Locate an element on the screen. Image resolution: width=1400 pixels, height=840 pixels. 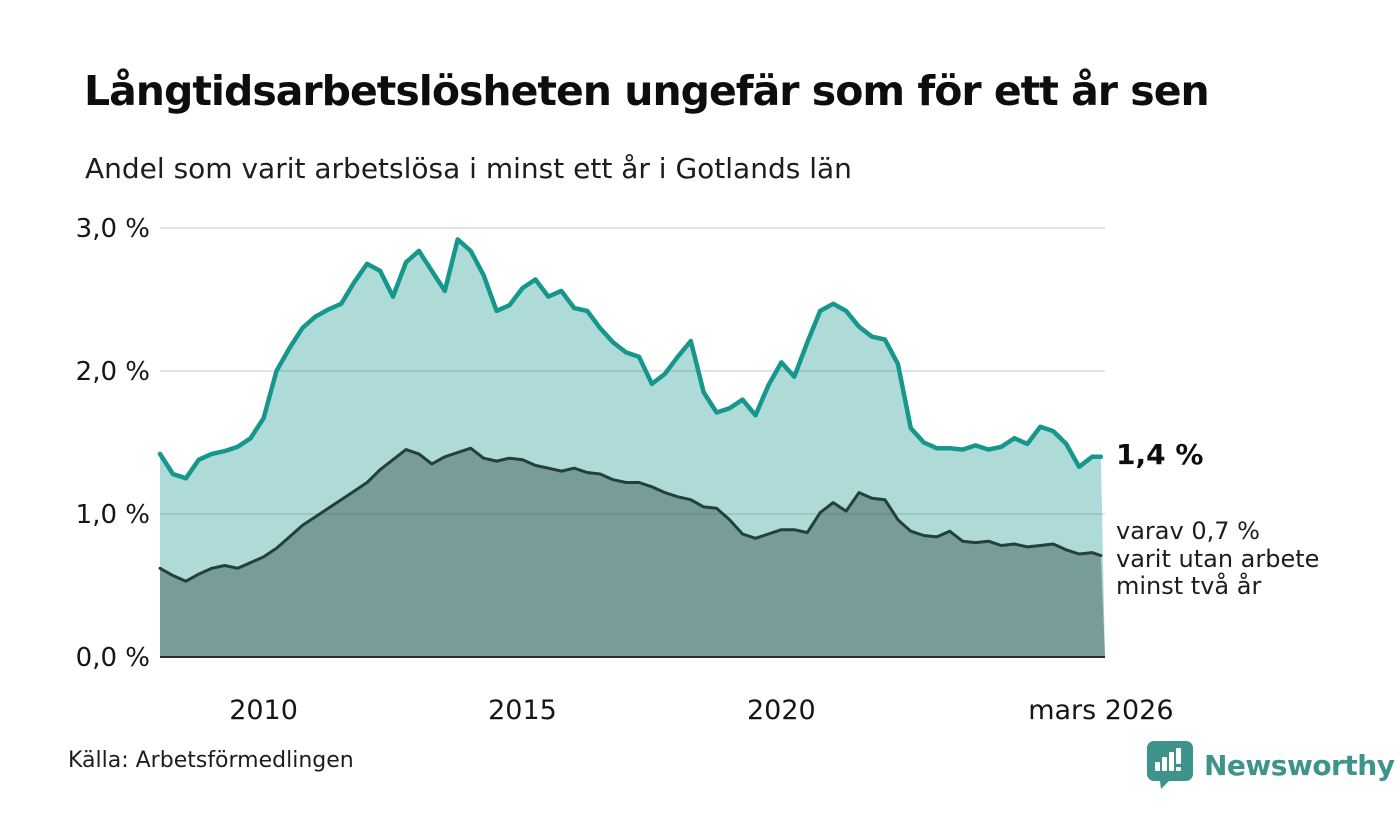
x-axis-tick-label: 2010 is located at coordinates (263, 710).